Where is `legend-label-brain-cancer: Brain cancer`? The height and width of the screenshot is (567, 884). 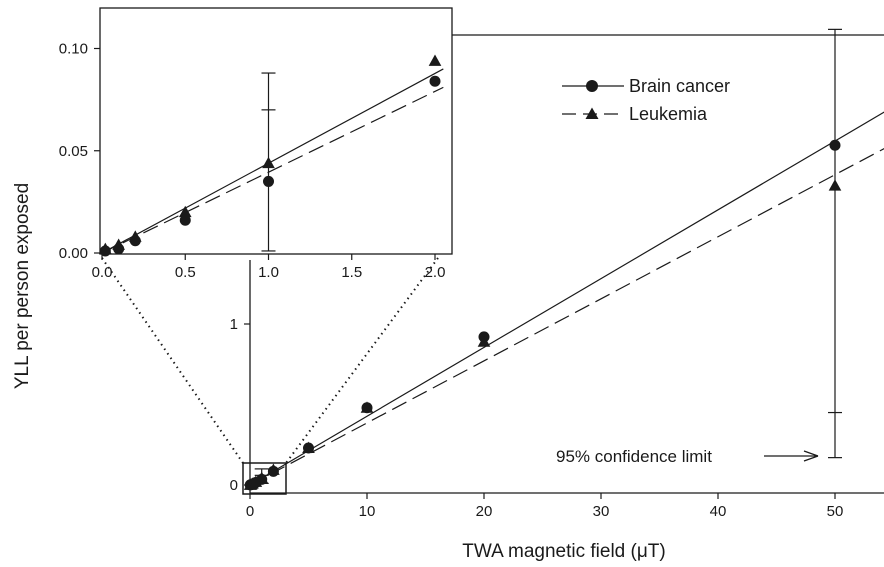 legend-label-brain-cancer: Brain cancer is located at coordinates (679, 86).